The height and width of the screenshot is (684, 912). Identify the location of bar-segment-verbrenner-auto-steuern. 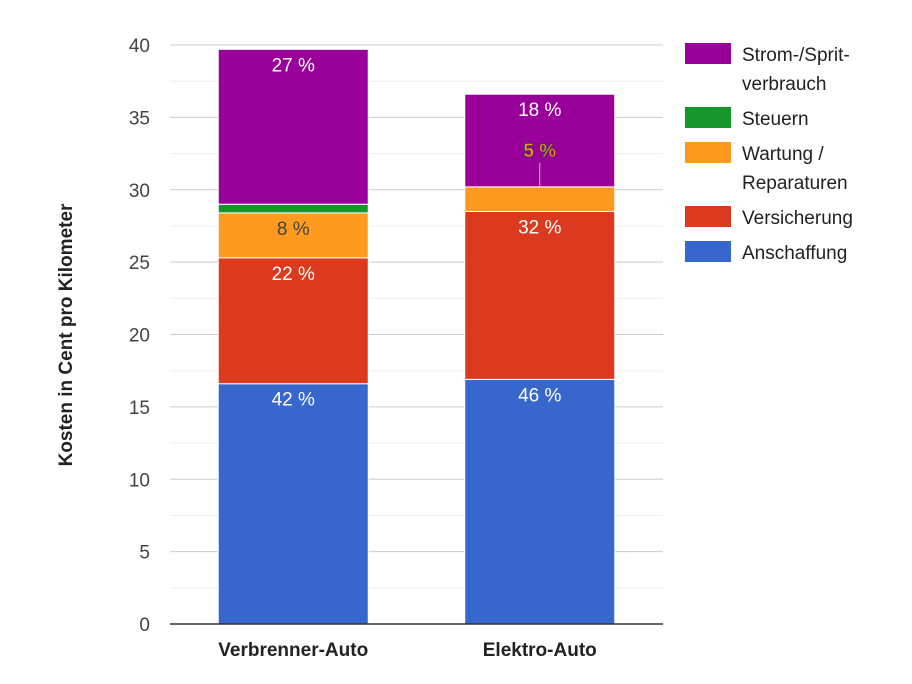
(293, 208).